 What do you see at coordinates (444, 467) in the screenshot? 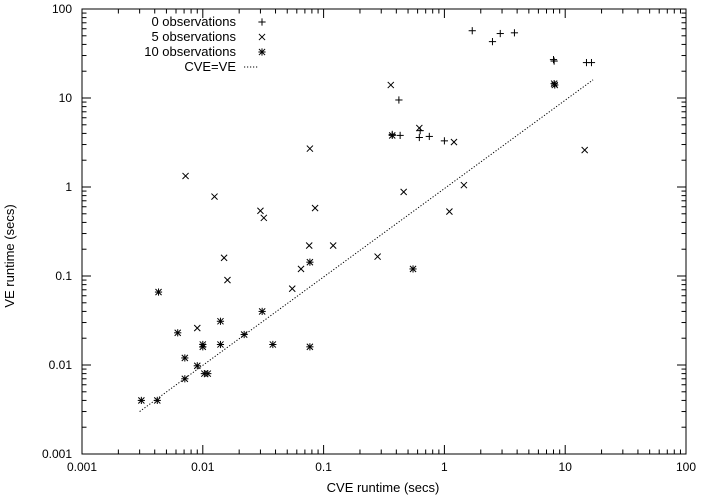
I see `x-tick-label: 1` at bounding box center [444, 467].